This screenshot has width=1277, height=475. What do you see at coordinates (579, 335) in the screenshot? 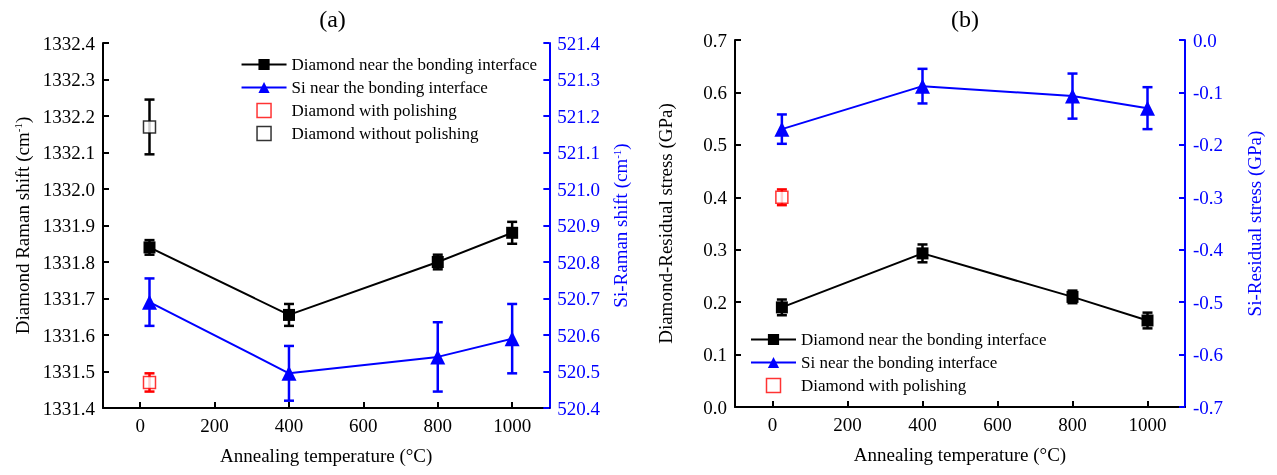
I see `y2-tick-label: 520.6` at bounding box center [579, 335].